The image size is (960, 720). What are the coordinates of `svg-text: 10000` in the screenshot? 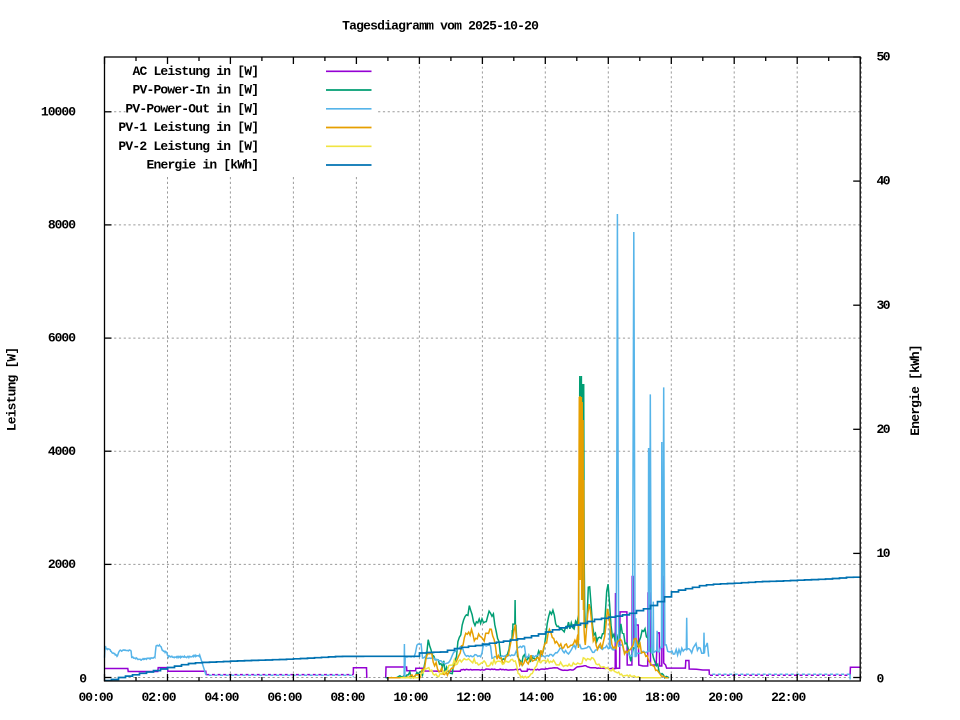 It's located at (58, 111).